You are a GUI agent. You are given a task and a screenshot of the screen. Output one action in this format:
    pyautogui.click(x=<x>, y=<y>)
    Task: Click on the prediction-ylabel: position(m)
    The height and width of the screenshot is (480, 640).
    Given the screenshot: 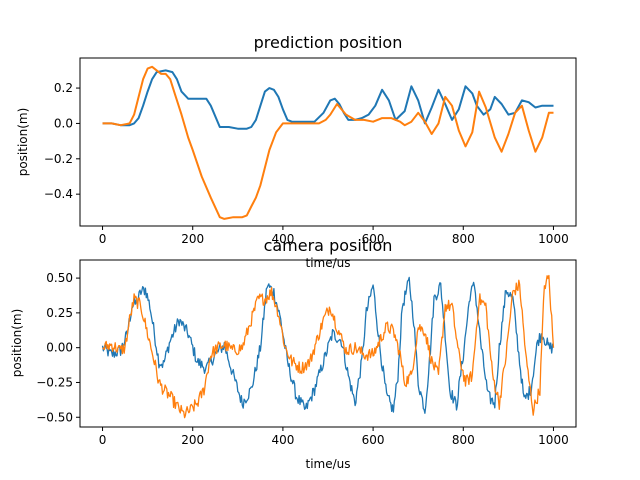 What is the action you would take?
    pyautogui.click(x=23, y=142)
    